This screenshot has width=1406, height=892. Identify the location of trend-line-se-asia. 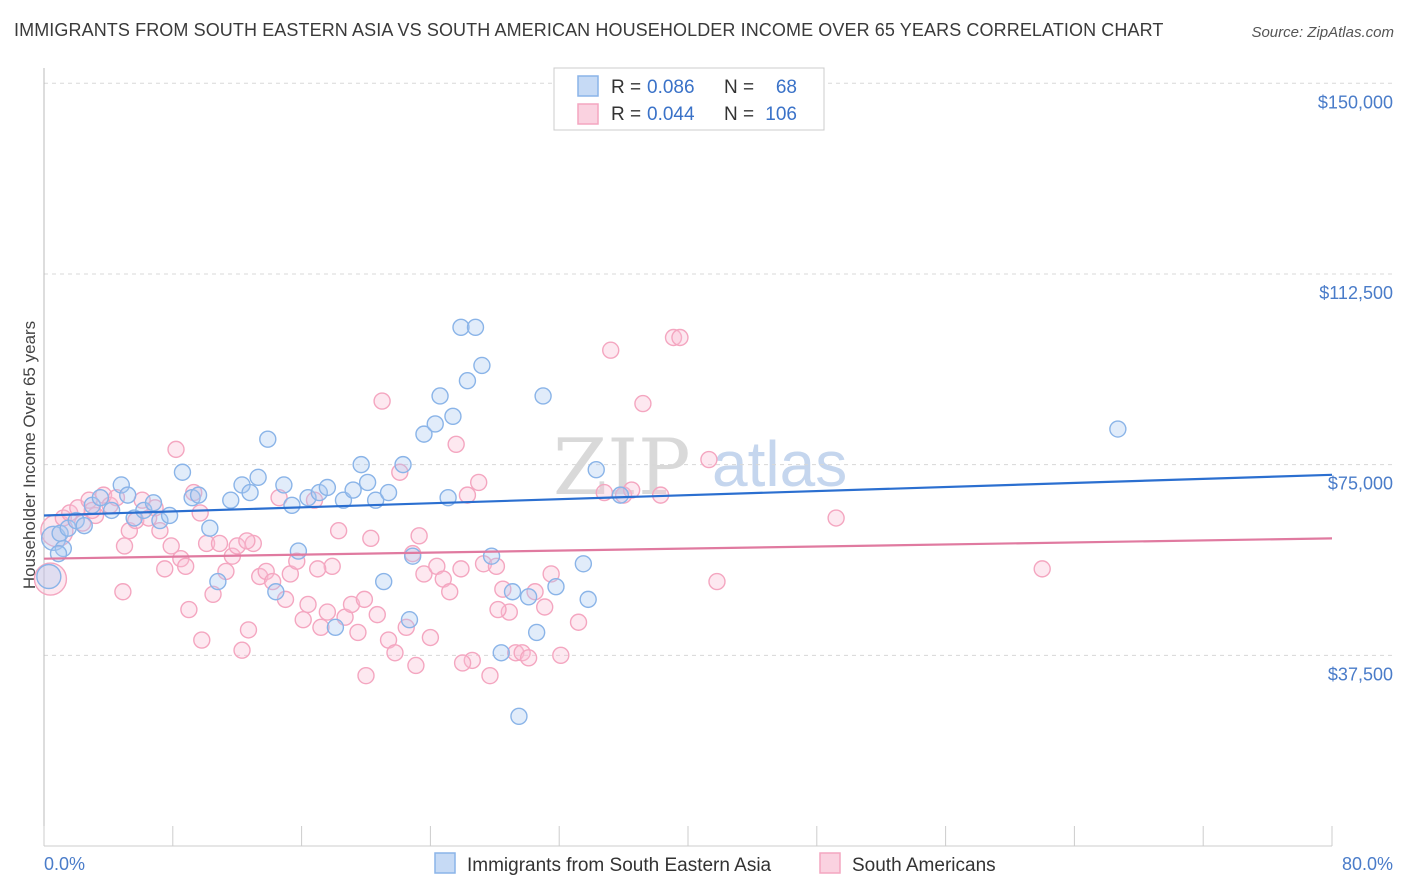
(688, 495).